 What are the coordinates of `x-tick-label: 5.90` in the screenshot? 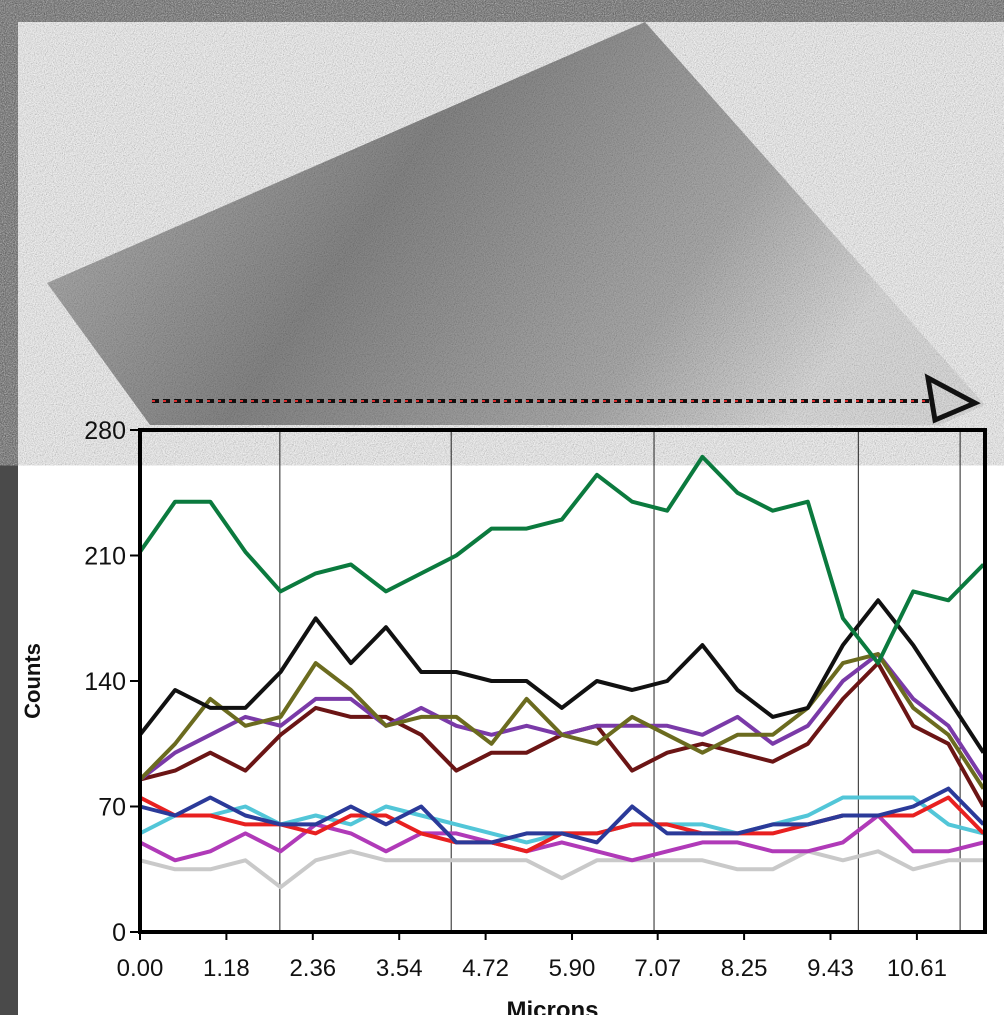 It's located at (572, 968).